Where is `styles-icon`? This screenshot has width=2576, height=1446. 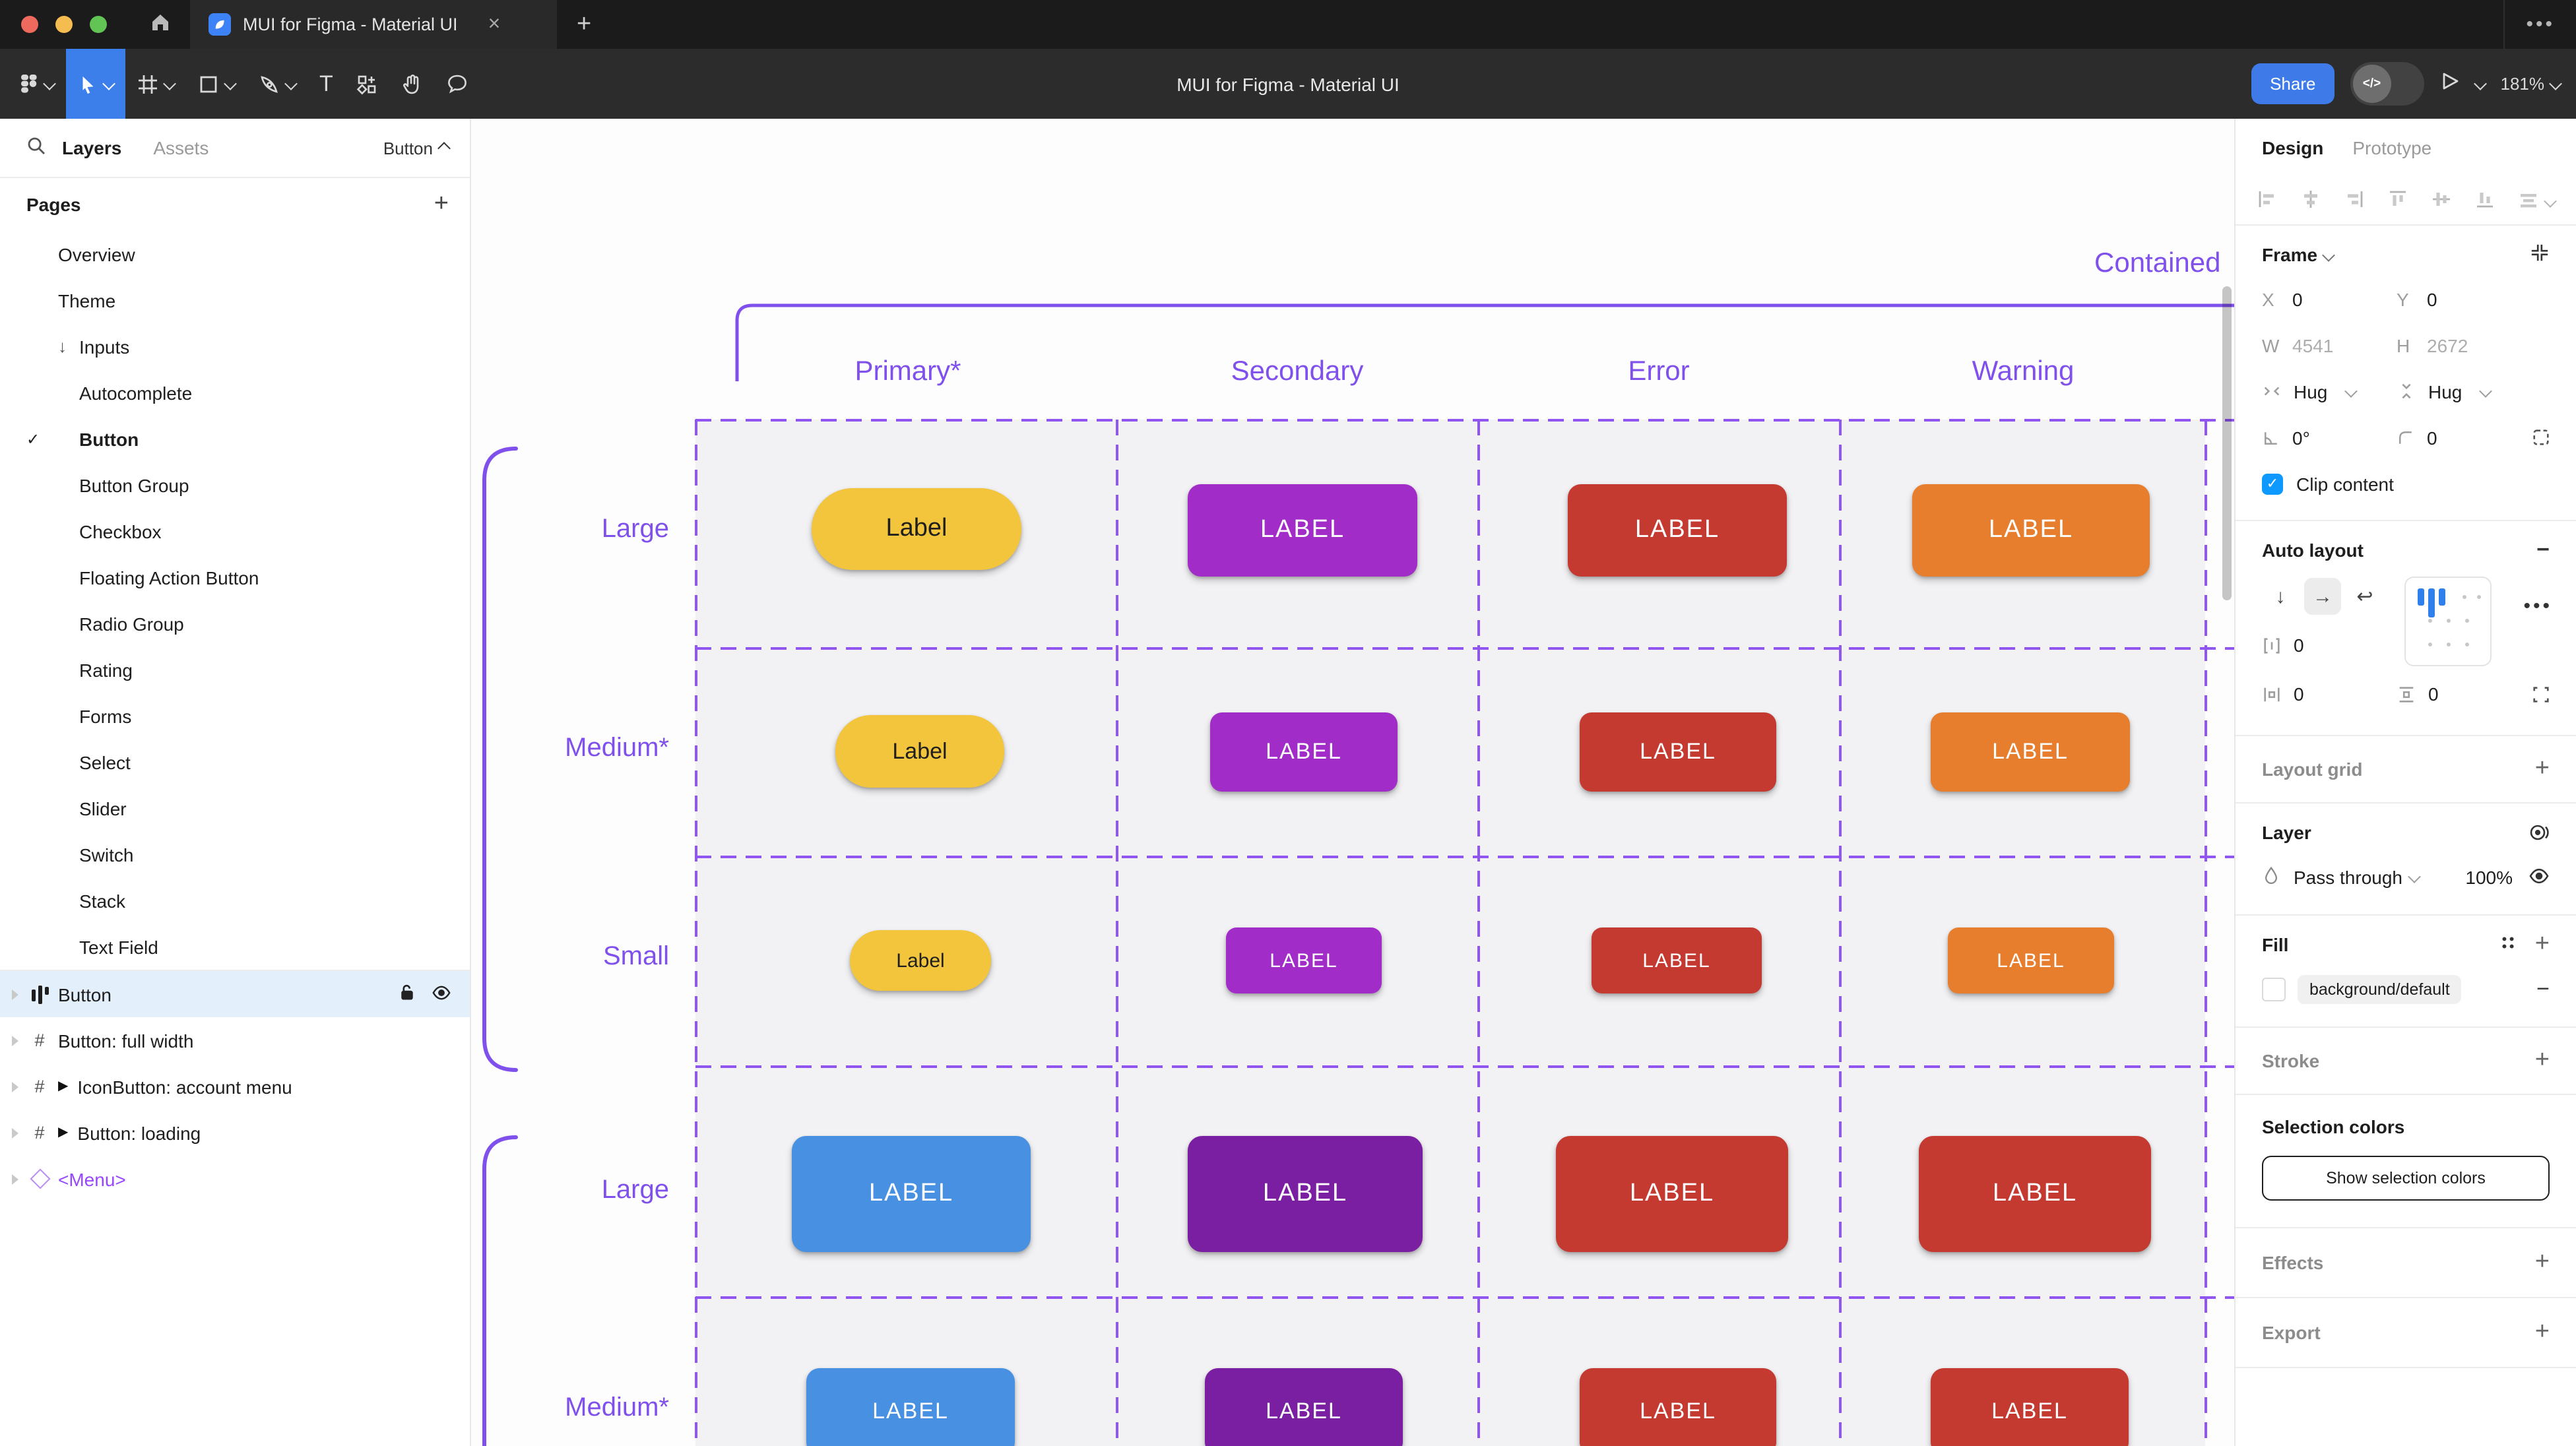
styles-icon is located at coordinates (2508, 944).